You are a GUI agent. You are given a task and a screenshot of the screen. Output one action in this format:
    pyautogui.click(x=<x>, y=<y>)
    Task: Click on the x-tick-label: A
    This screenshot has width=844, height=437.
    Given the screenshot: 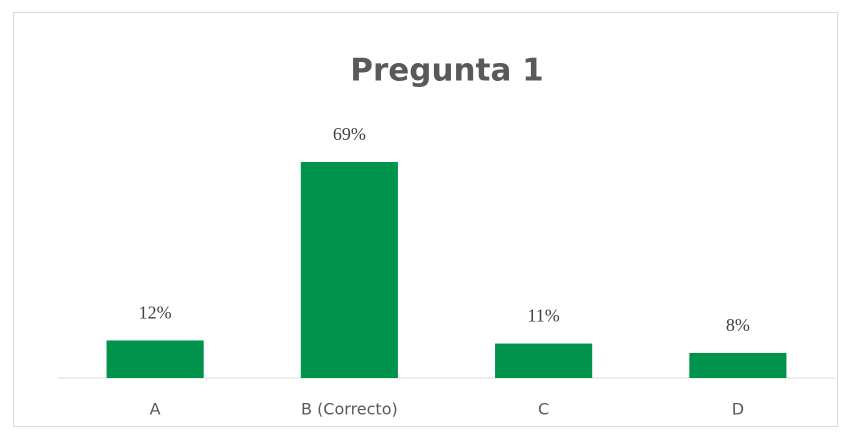 What is the action you would take?
    pyautogui.click(x=155, y=409)
    